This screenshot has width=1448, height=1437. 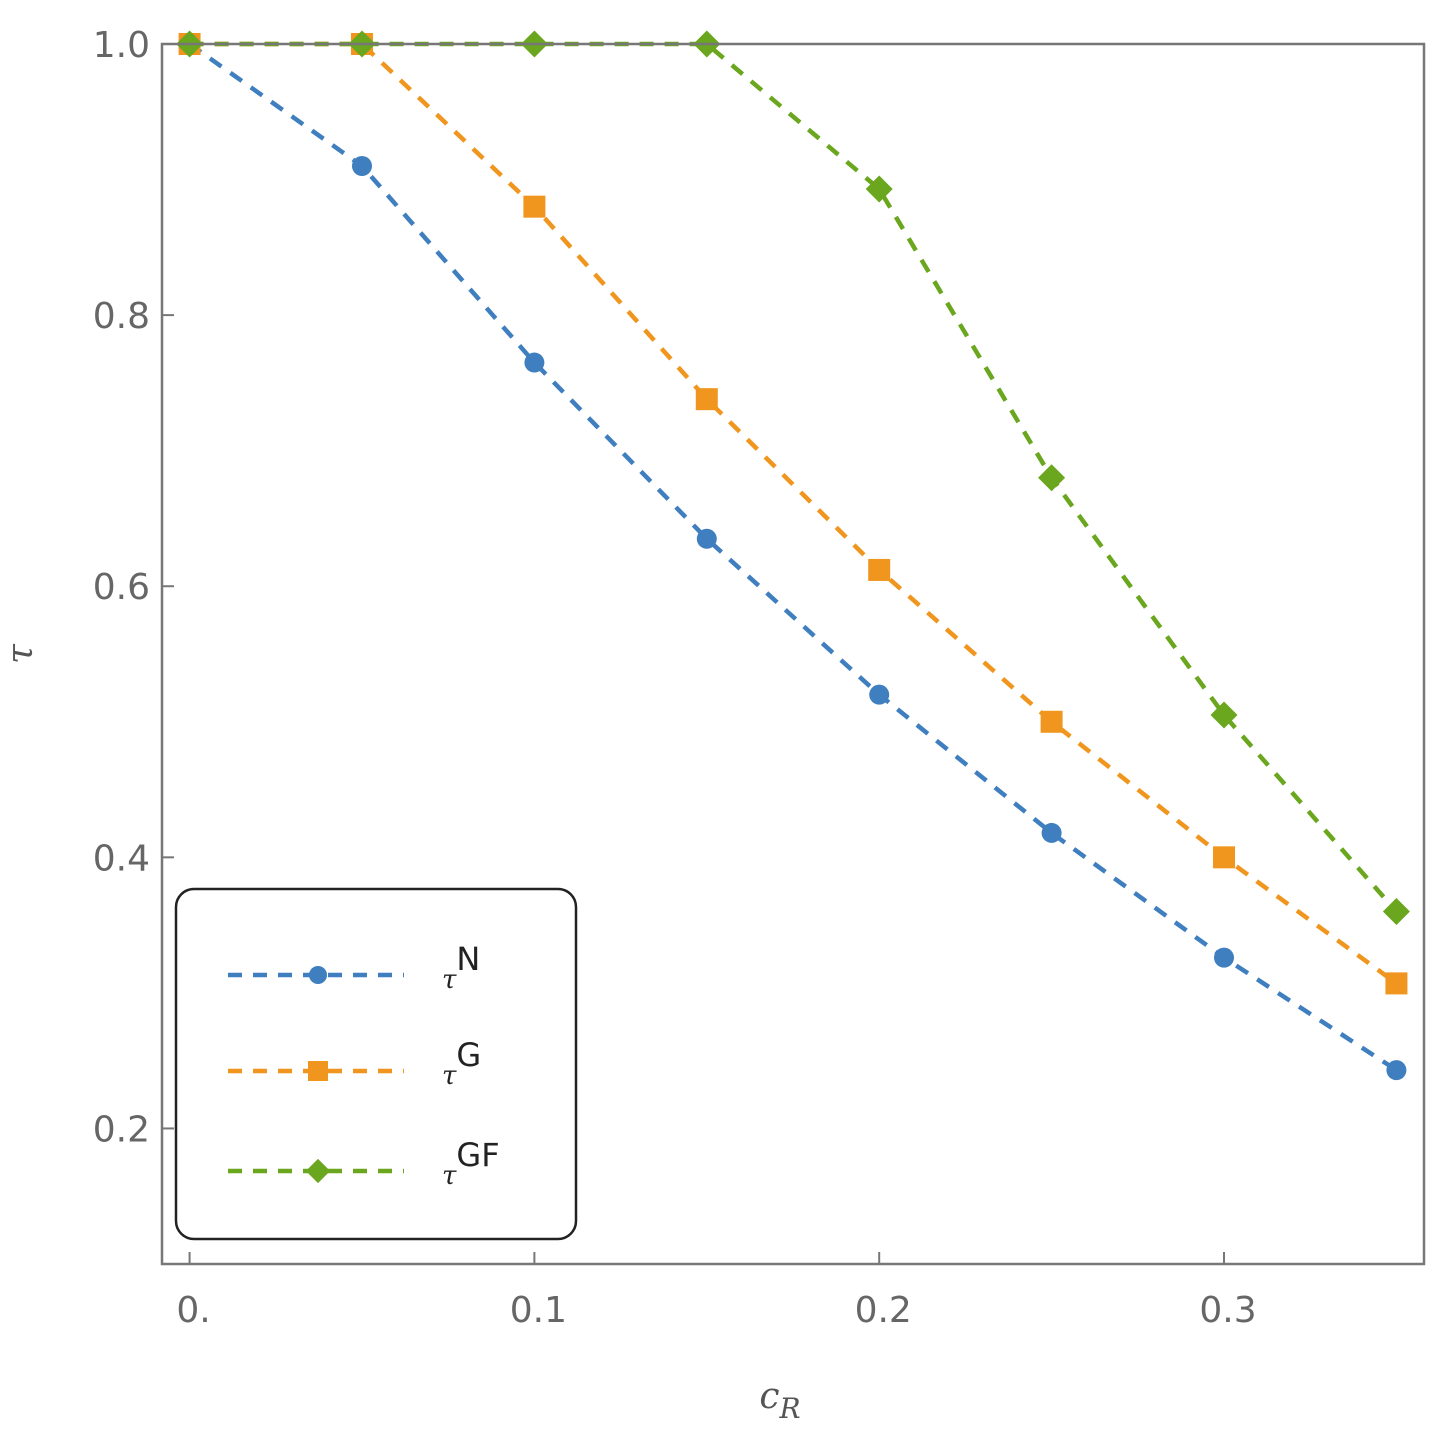 I want to click on legend-box, so click(x=376, y=1064).